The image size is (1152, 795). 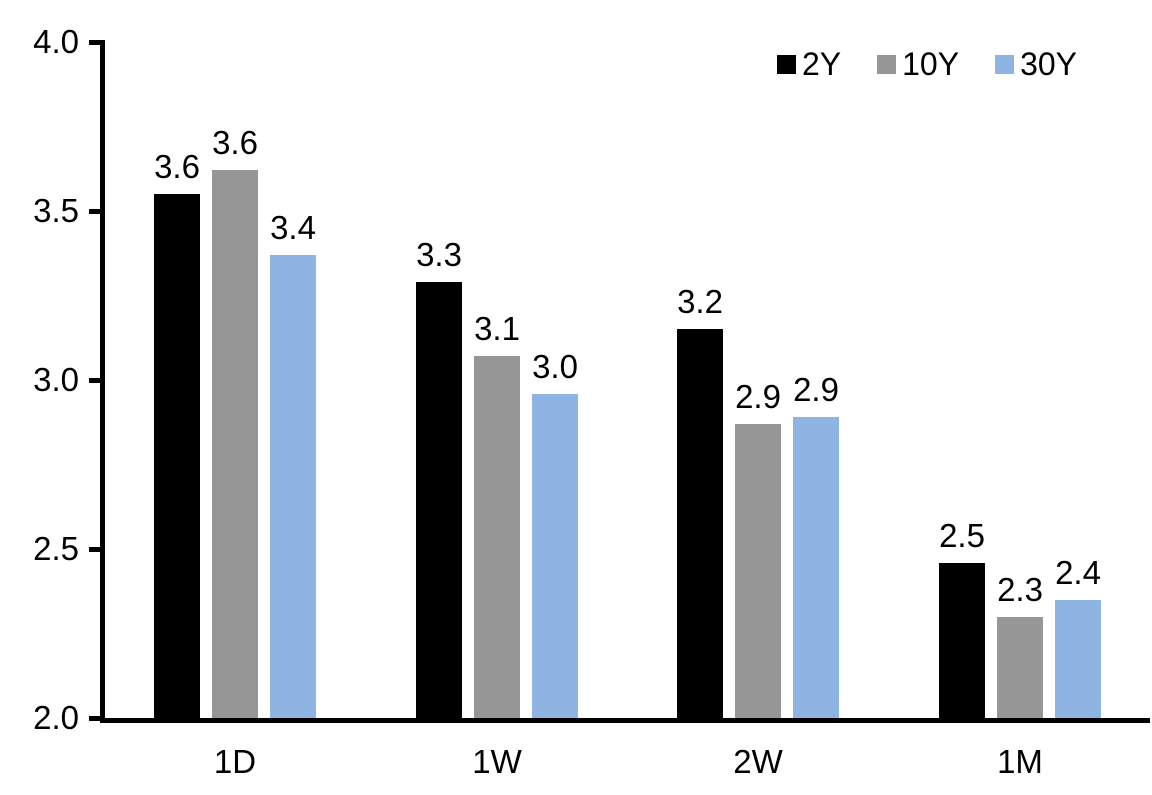 I want to click on legend-item-2y: 2Y, so click(x=809, y=64).